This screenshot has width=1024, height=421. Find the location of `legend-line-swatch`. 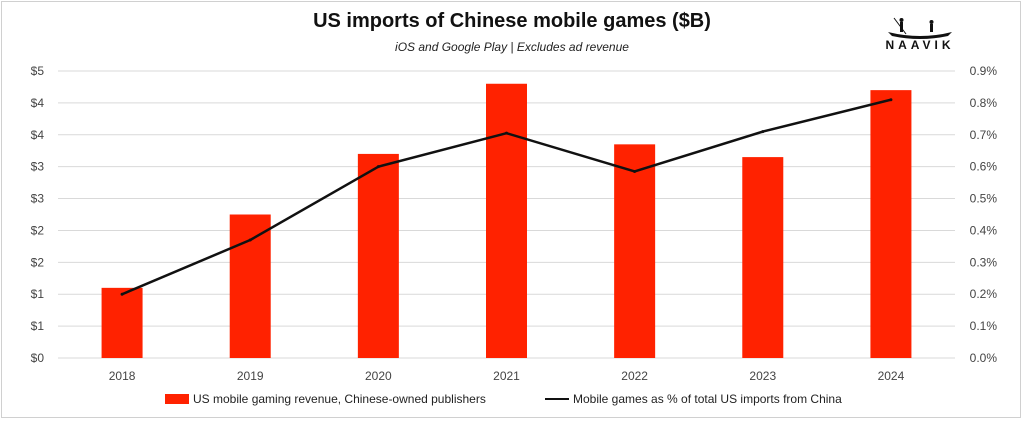

legend-line-swatch is located at coordinates (557, 399).